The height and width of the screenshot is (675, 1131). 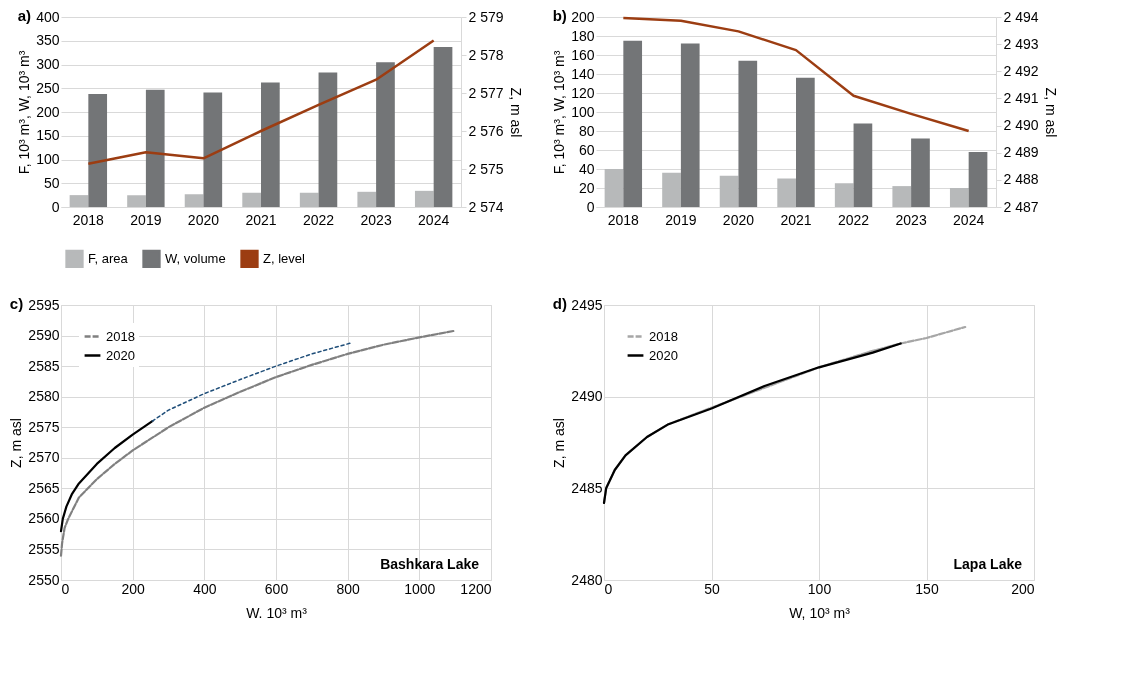 What do you see at coordinates (1021, 125) in the screenshot?
I see `y2-tick-label: 2 490` at bounding box center [1021, 125].